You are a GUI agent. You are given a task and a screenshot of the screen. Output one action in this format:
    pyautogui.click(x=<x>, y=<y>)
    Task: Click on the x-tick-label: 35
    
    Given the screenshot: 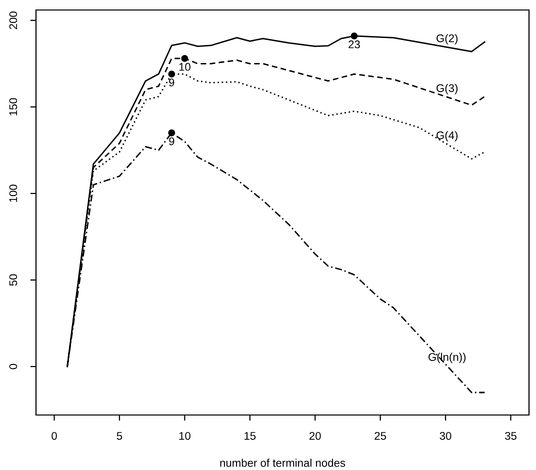 What is the action you would take?
    pyautogui.click(x=510, y=436)
    